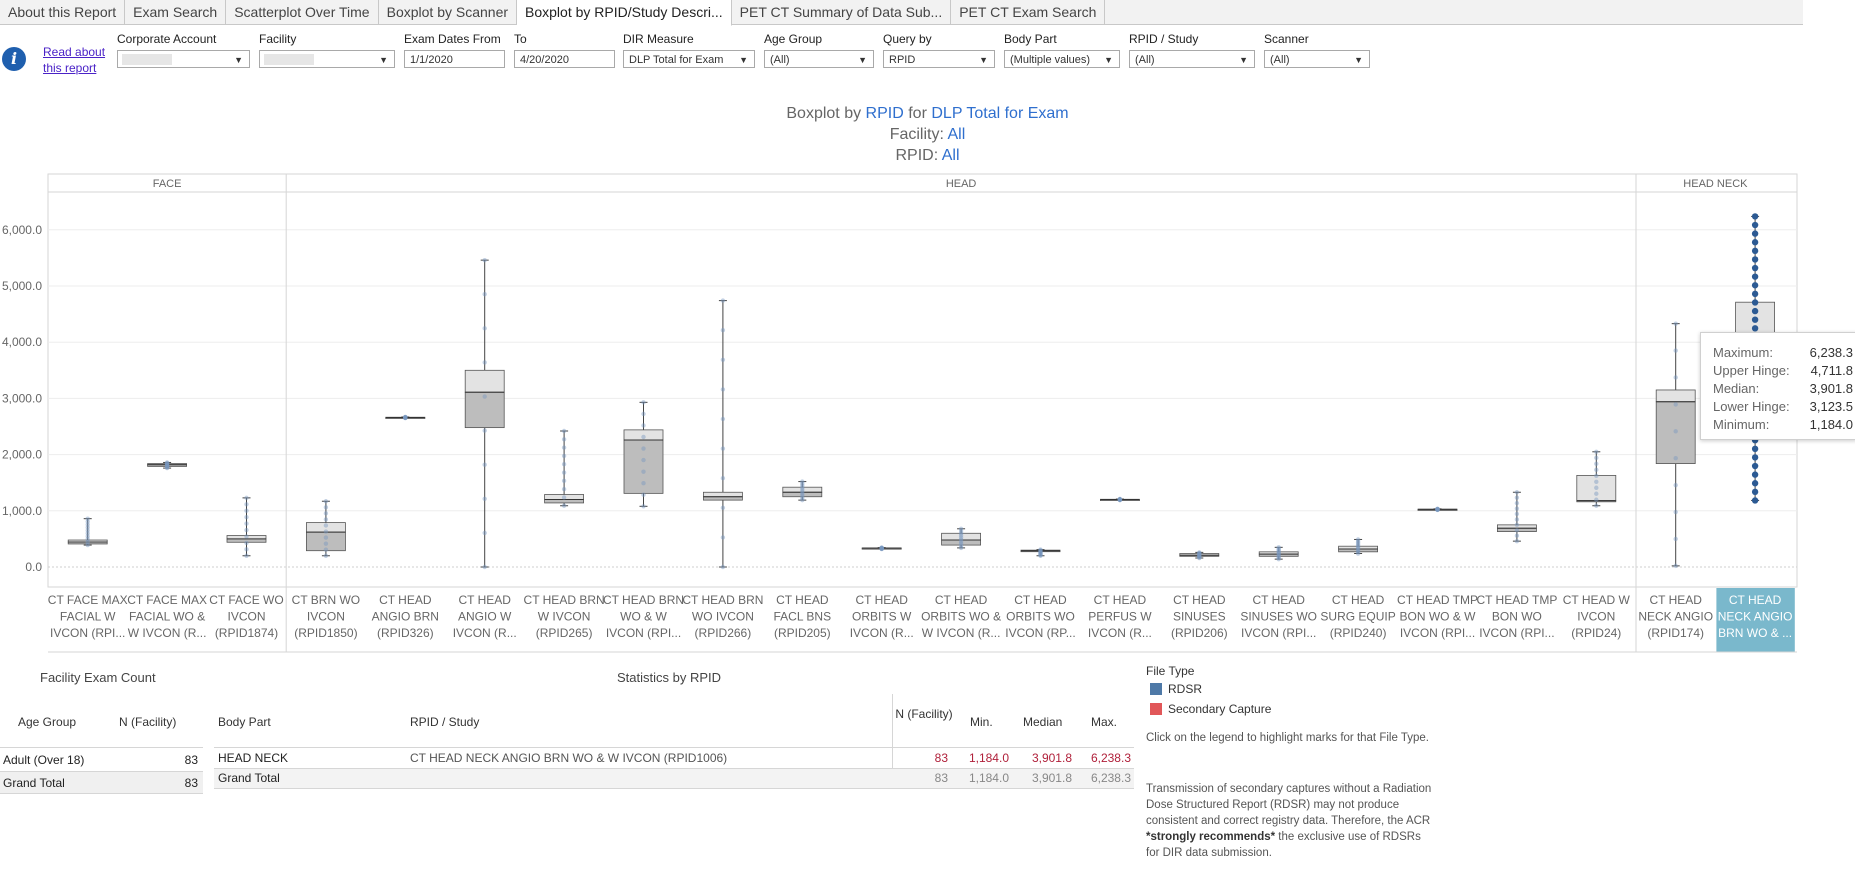 The image size is (1855, 869). What do you see at coordinates (961, 617) in the screenshot?
I see `category-label: ORBITS WO &` at bounding box center [961, 617].